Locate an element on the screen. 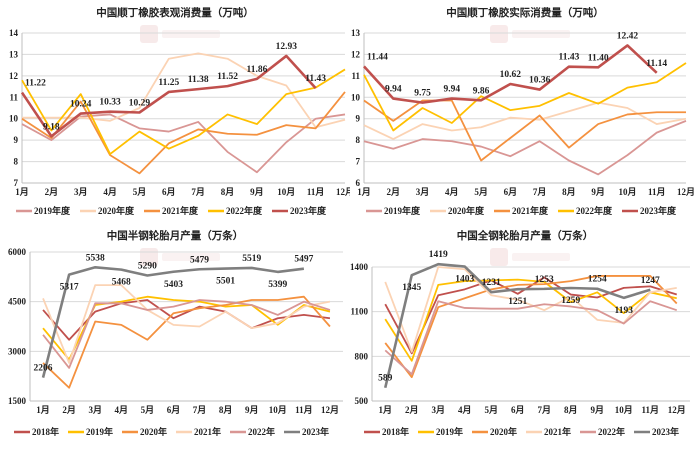 The width and height of the screenshot is (700, 451). y-tick-label: 4500 is located at coordinates (17, 302).